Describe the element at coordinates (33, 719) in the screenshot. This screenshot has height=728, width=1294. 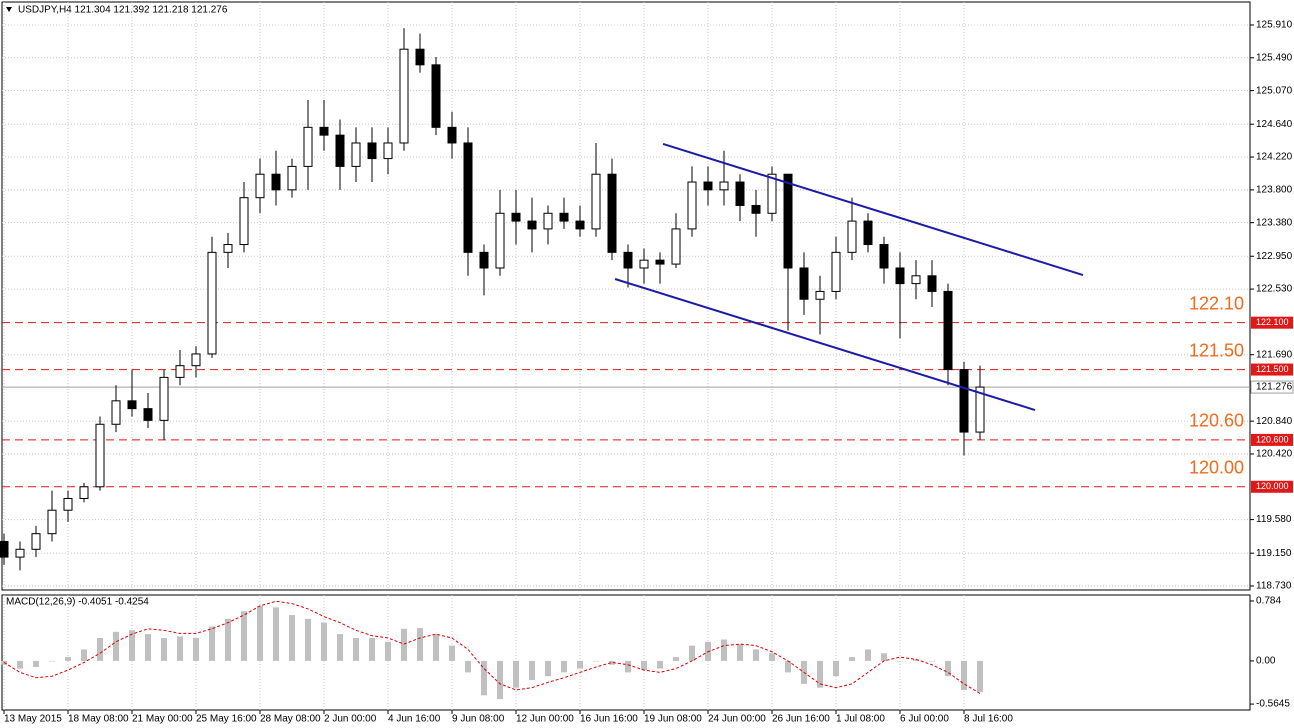
I see `x-tick-label: 13 May 2015` at that location.